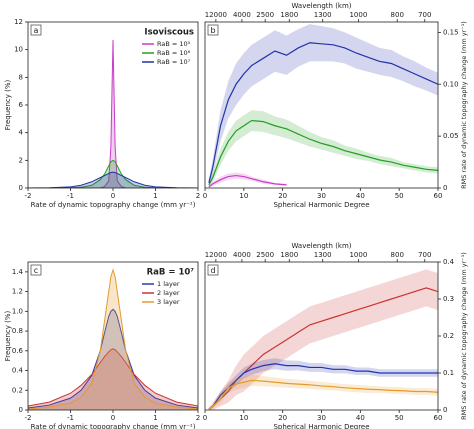 Image resolution: width=474 pixels, height=429 pixels. Describe the element at coordinates (451, 84) in the screenshot. I see `y-tick-label: 0.10` at that location.